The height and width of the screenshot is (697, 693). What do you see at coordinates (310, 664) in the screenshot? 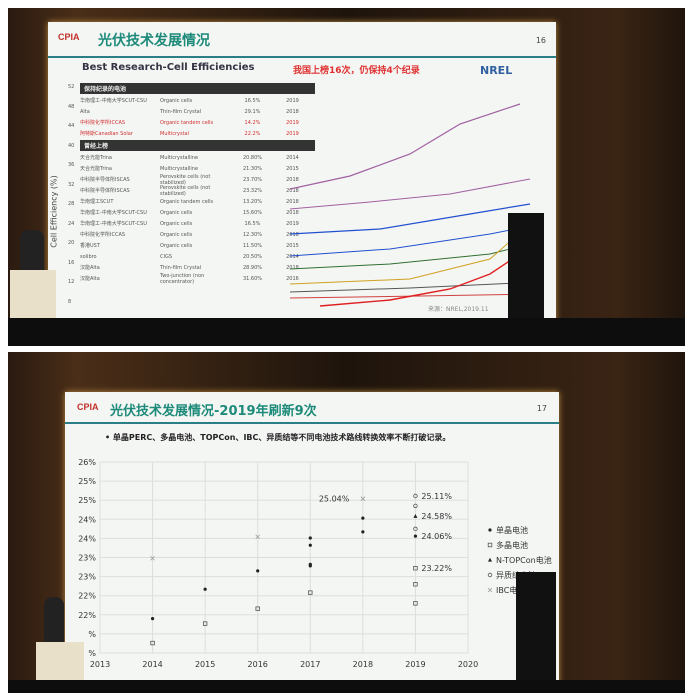
I see `x-tick-label: 2017` at bounding box center [310, 664].